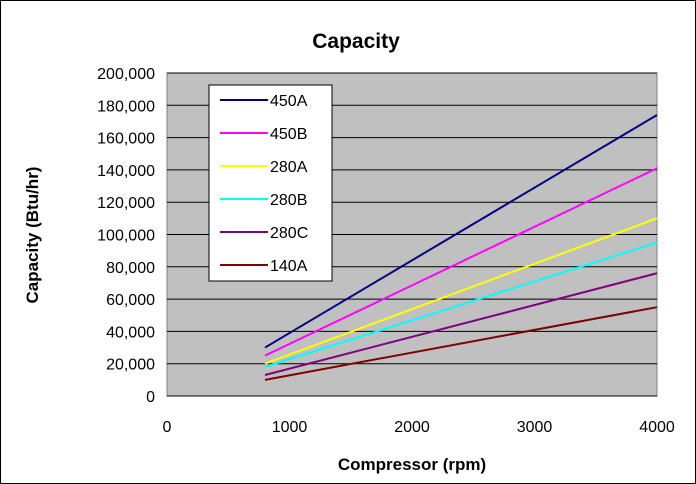 Image resolution: width=696 pixels, height=484 pixels. I want to click on y-tick-label: 40,000, so click(130, 332).